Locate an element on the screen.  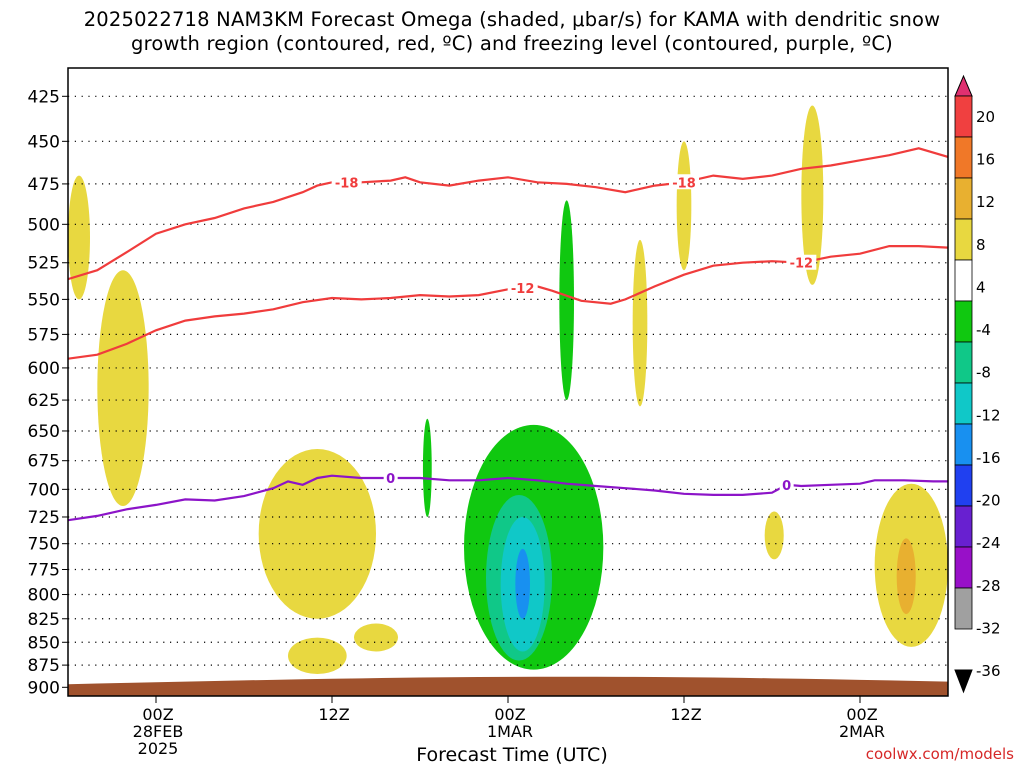
colorbar-label: -24 is located at coordinates (988, 543).